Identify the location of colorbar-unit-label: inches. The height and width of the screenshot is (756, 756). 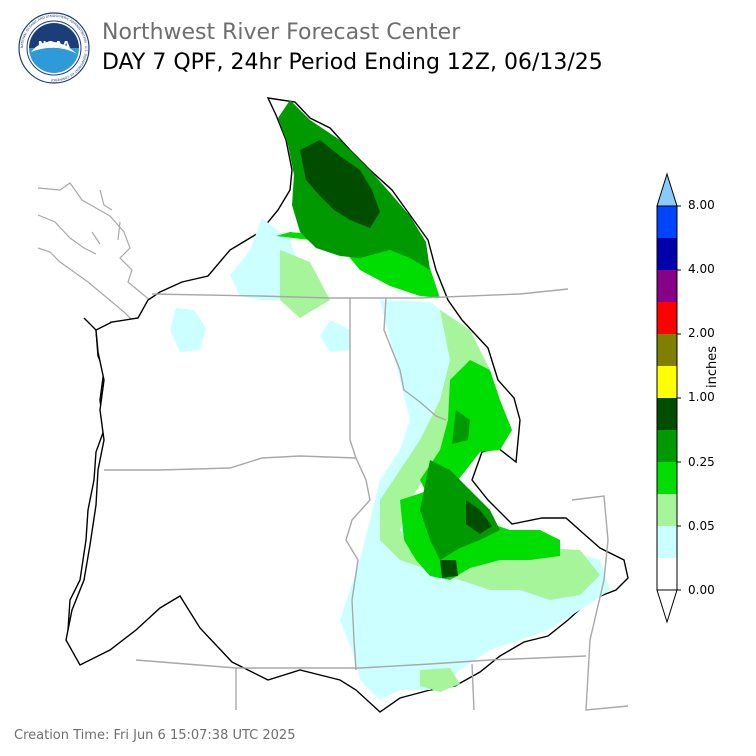
(712, 366).